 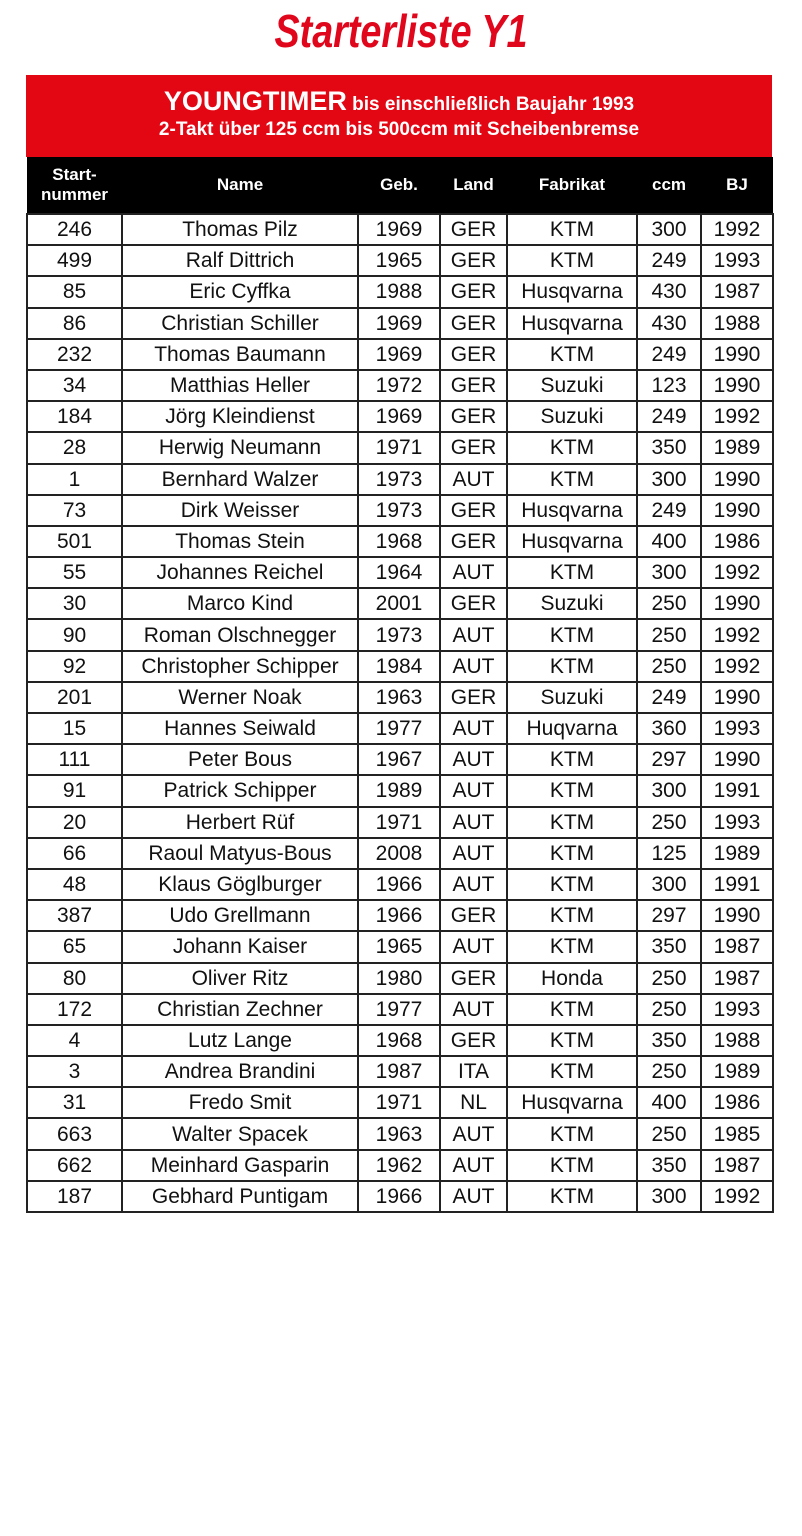 What do you see at coordinates (669, 947) in the screenshot?
I see `cell-ccm: 350` at bounding box center [669, 947].